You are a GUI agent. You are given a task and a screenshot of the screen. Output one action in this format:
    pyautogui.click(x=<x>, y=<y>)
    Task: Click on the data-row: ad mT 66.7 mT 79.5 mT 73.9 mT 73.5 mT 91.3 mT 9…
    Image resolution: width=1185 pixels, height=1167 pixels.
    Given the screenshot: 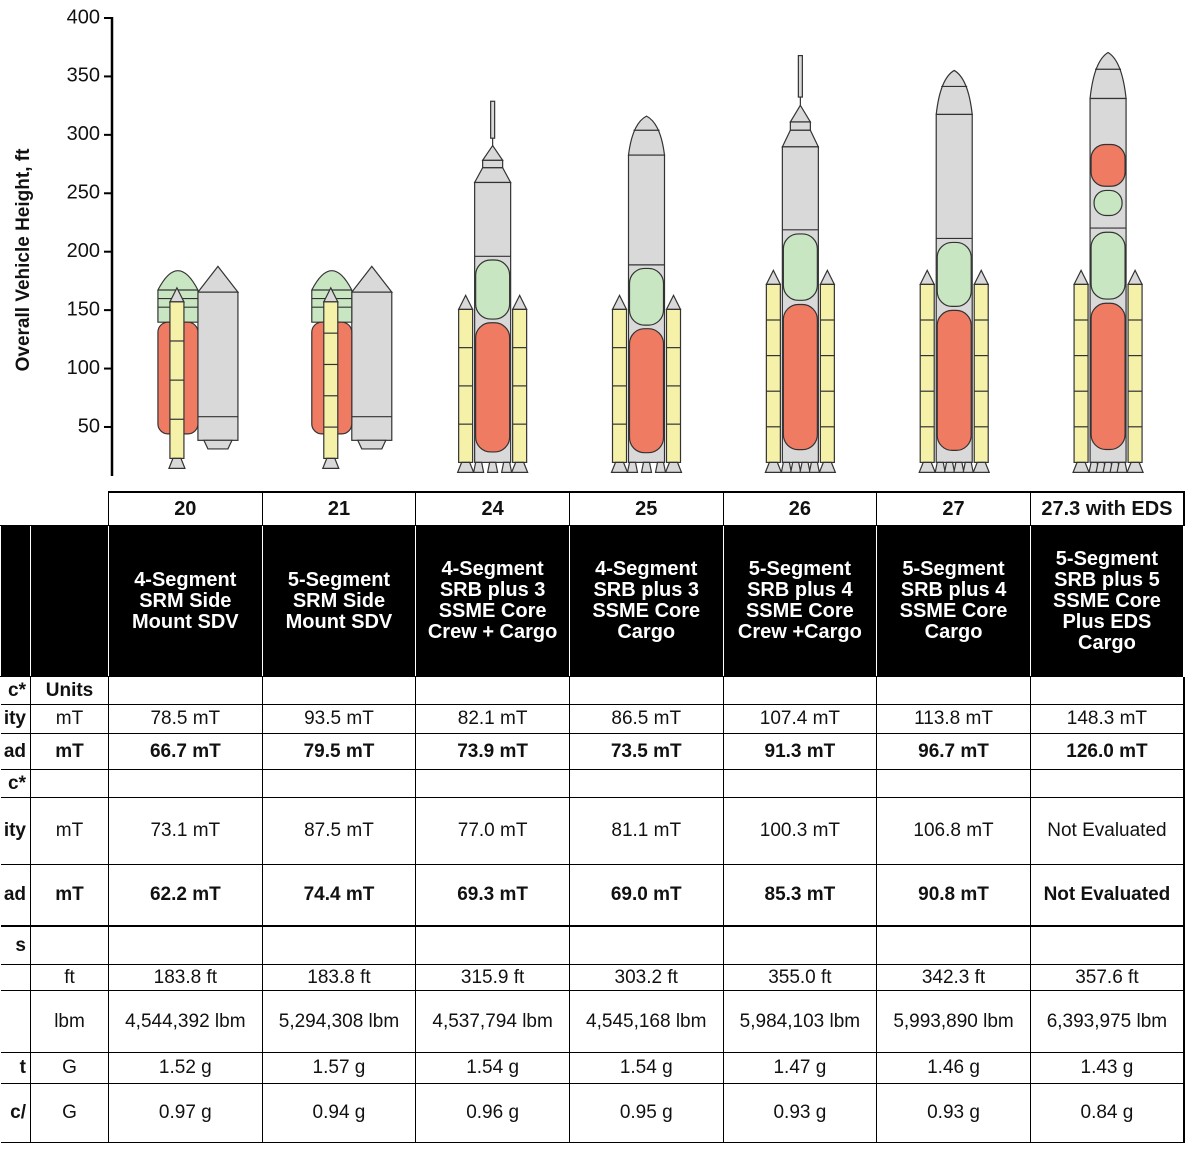 What is the action you would take?
    pyautogui.click(x=592, y=751)
    